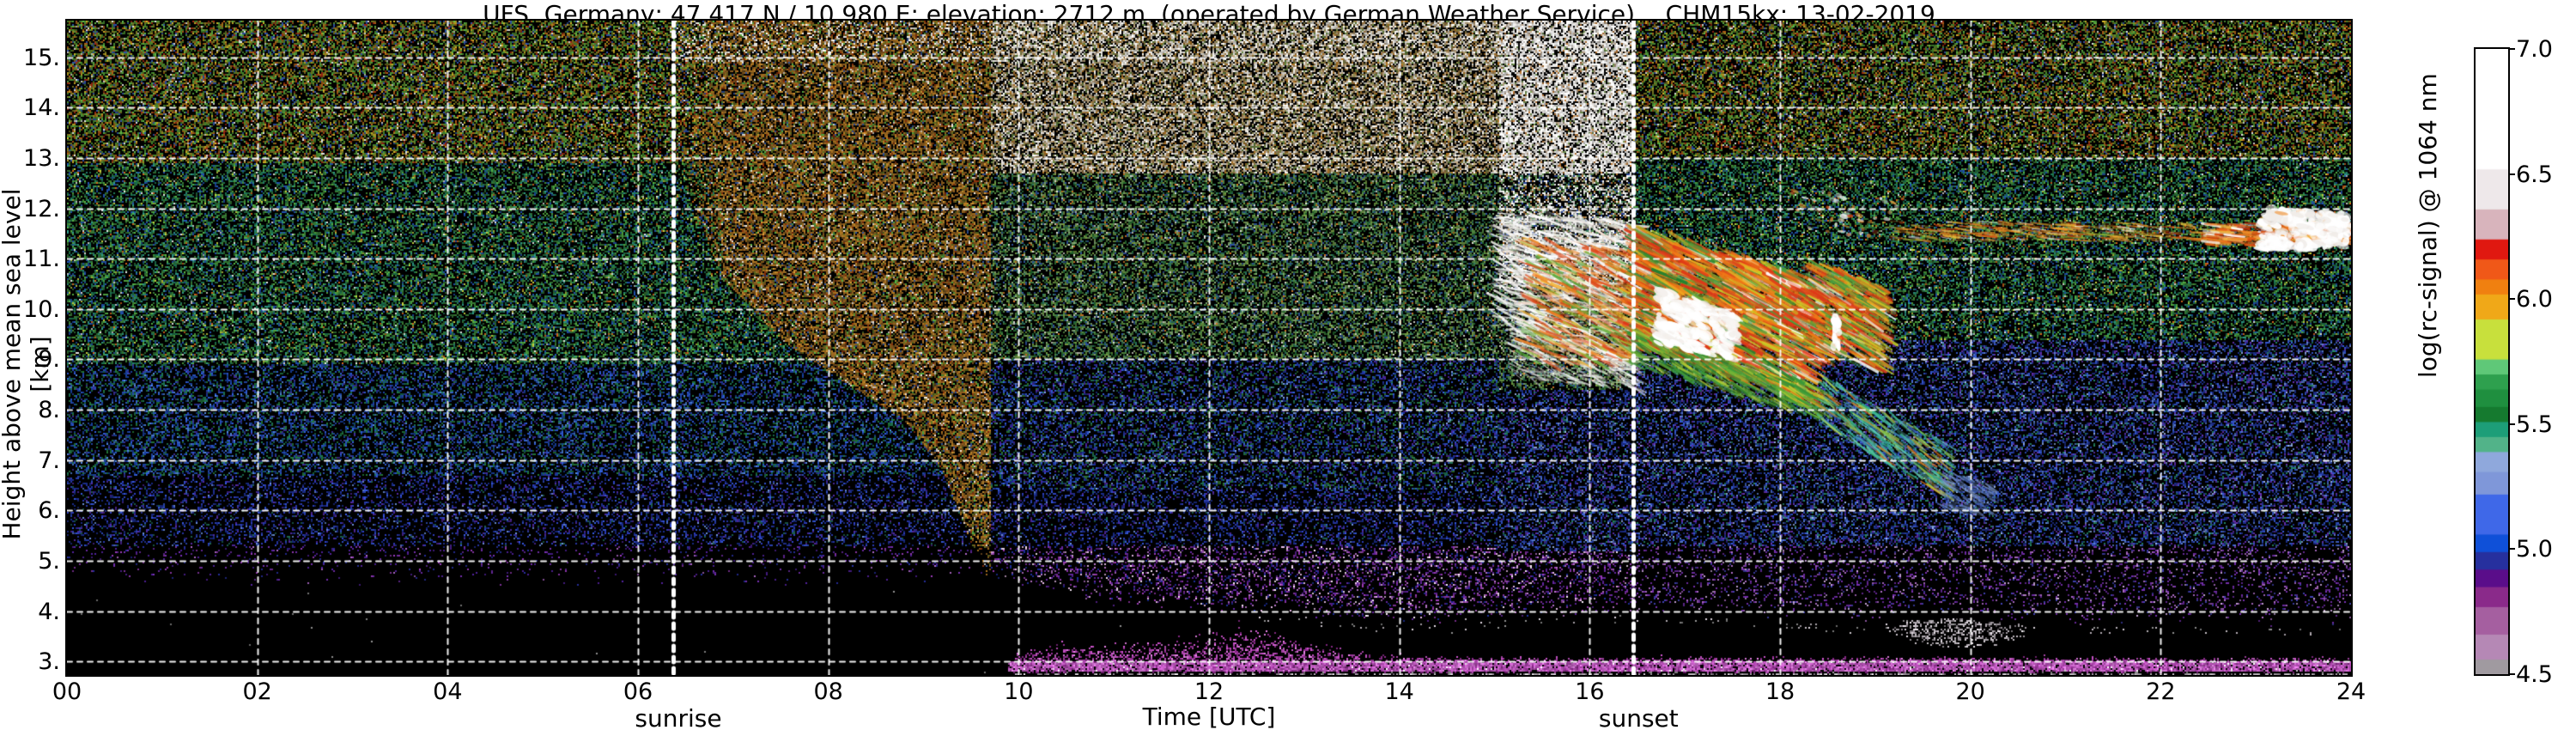  Describe the element at coordinates (2428, 225) in the screenshot. I see `colorbar-label: log(rc-signal) @ 1064 nm` at that location.